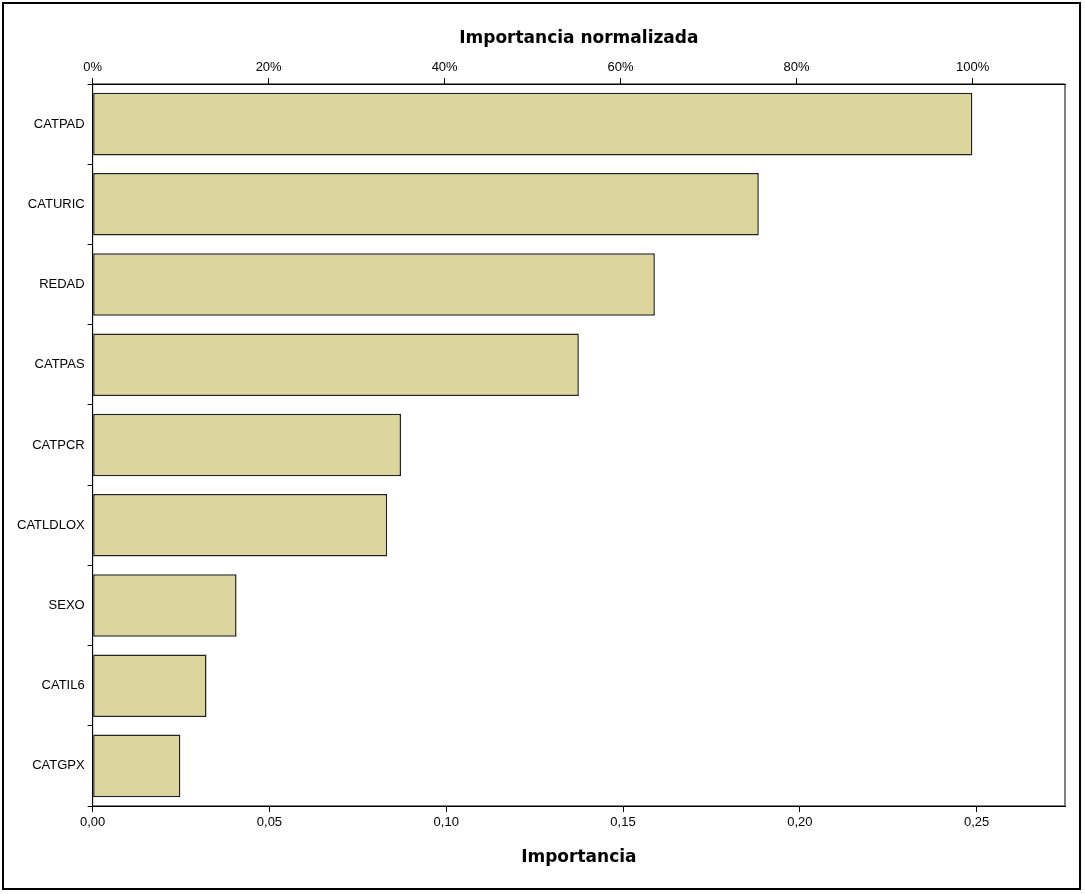  Describe the element at coordinates (58, 444) in the screenshot. I see `y-tick-label: CATPCR` at that location.